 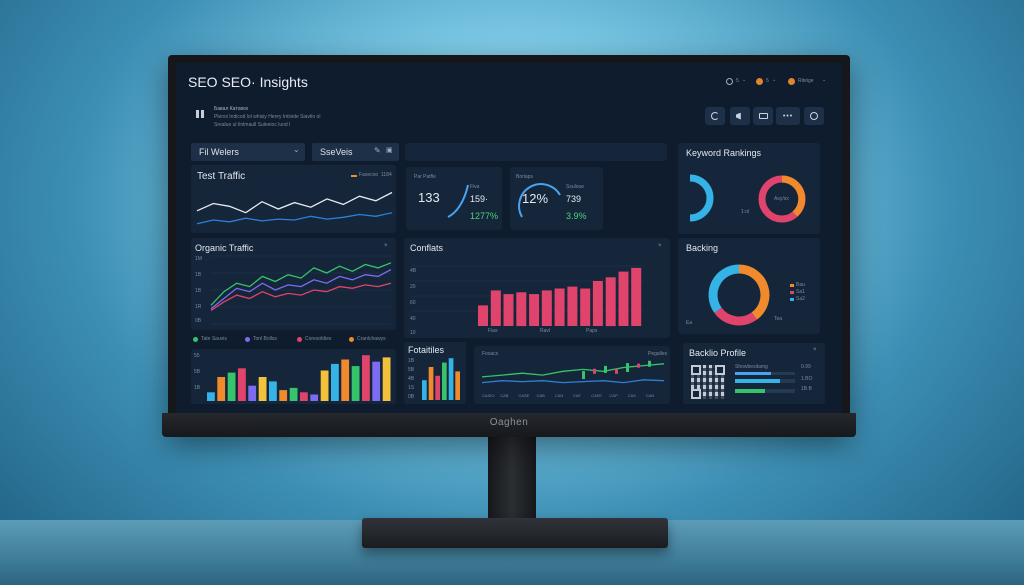 What do you see at coordinates (545, 331) in the screenshot?
I see `x-tick: Ravl` at bounding box center [545, 331].